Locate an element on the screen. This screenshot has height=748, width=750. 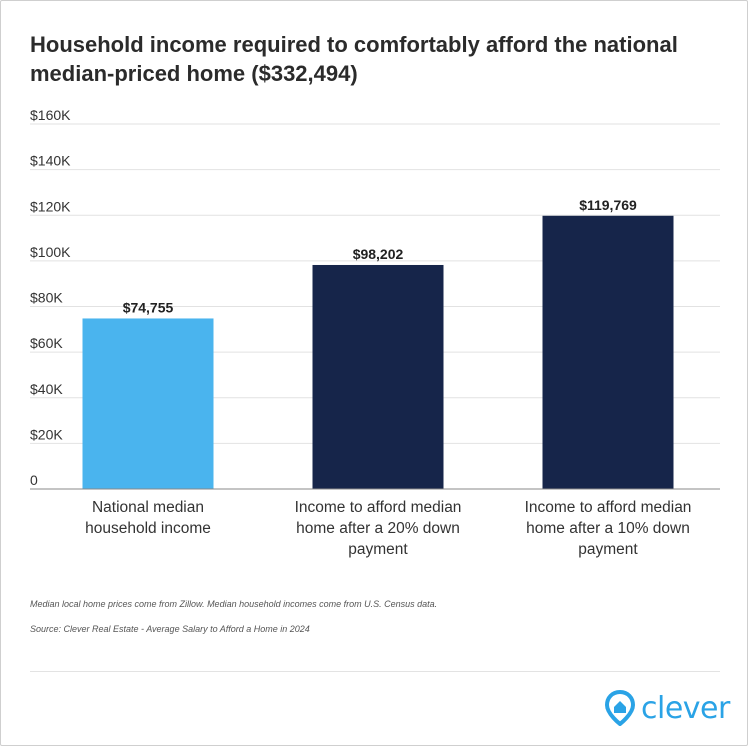
y-tick-label: $120K is located at coordinates (50, 206).